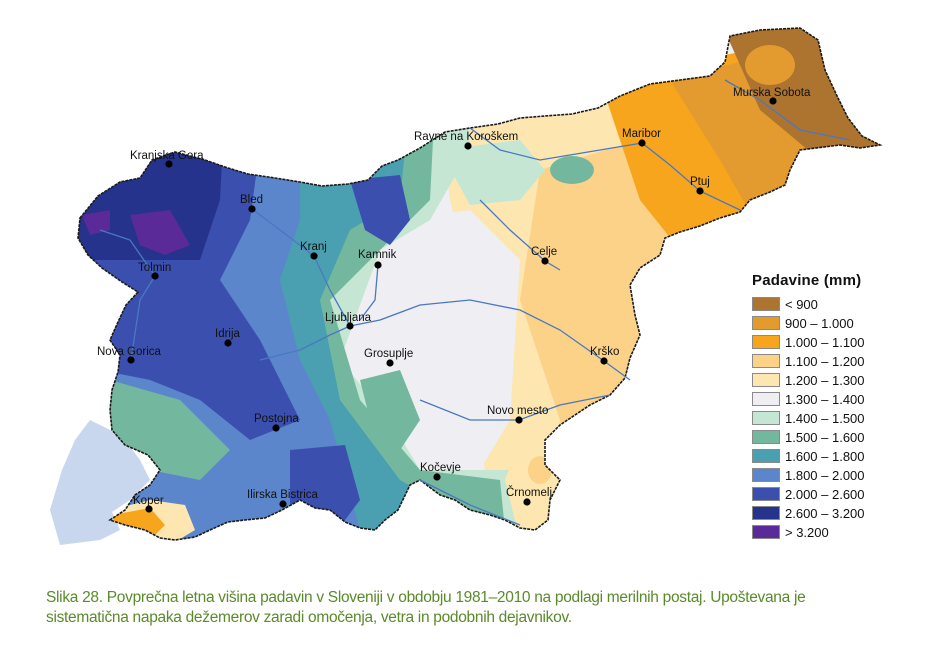  I want to click on city-marker: Krško, so click(604, 355).